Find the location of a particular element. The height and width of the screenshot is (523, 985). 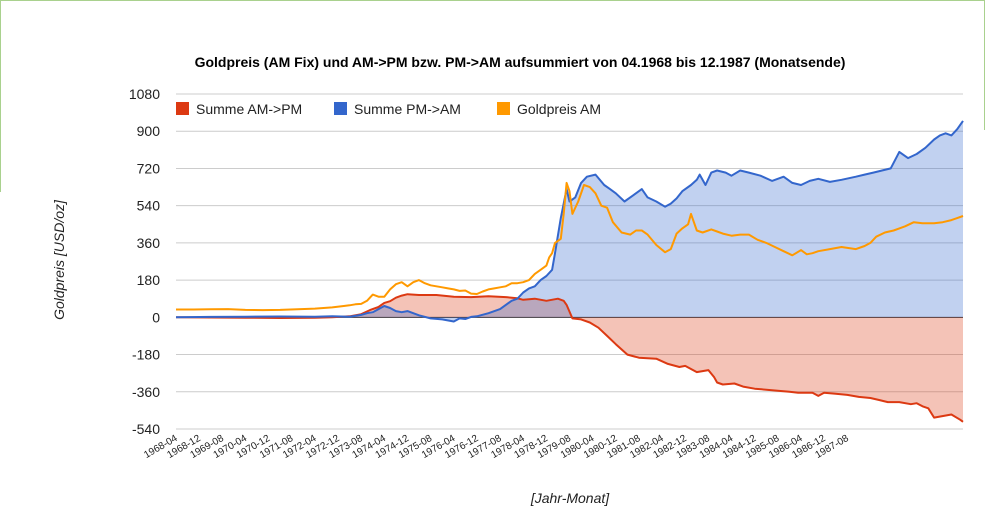

y-tick-label: -360 is located at coordinates (146, 392).